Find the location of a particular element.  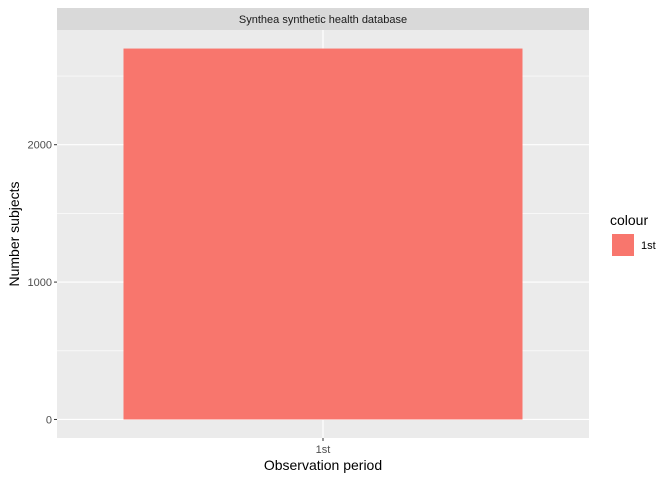

facet-strip is located at coordinates (323, 19).